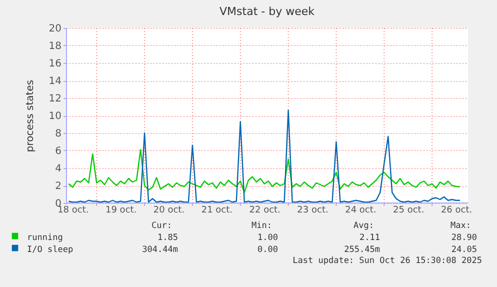  I want to click on text: 0.00, so click(268, 250).